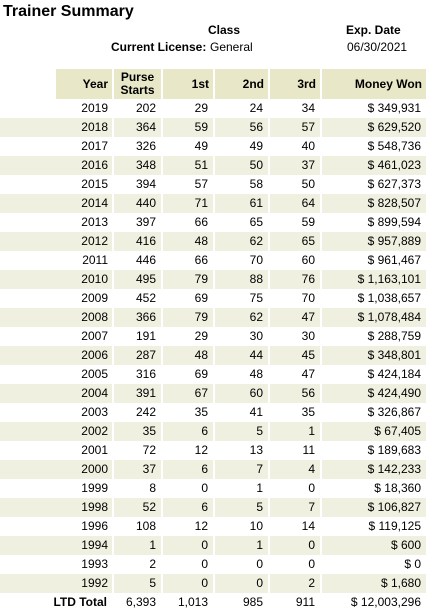 This screenshot has width=429, height=612. I want to click on table-row: 1998 52 6 5 7 $ 106,827, so click(214, 507).